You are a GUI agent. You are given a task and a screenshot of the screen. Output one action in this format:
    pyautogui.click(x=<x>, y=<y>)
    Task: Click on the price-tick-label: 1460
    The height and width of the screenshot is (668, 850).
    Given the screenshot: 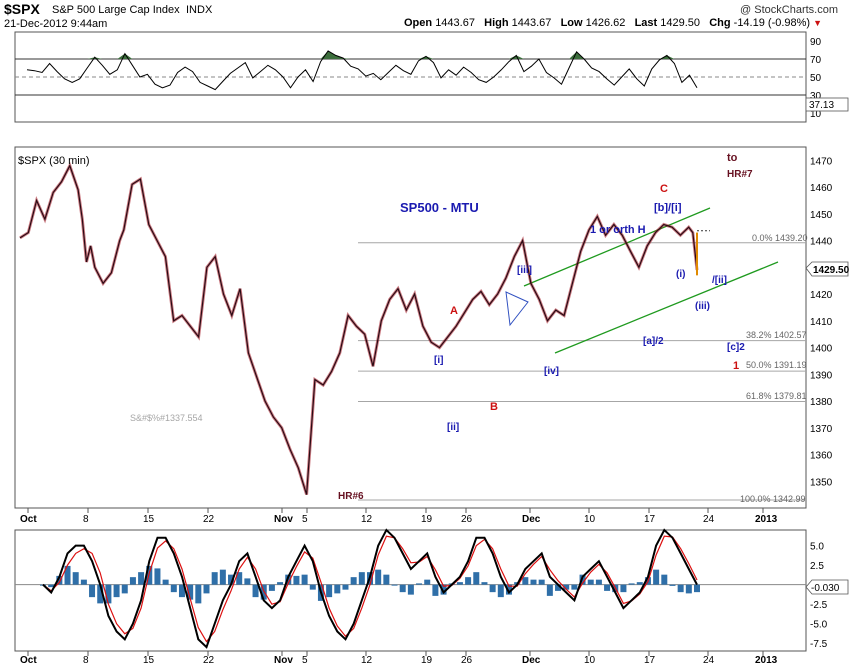 What is the action you would take?
    pyautogui.click(x=821, y=188)
    